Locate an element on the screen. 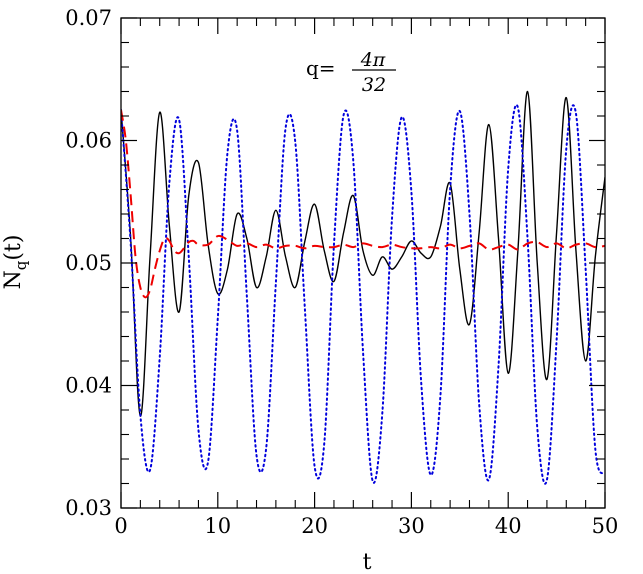 The image size is (643, 574). q-annotation-lhs: q= is located at coordinates (321, 68).